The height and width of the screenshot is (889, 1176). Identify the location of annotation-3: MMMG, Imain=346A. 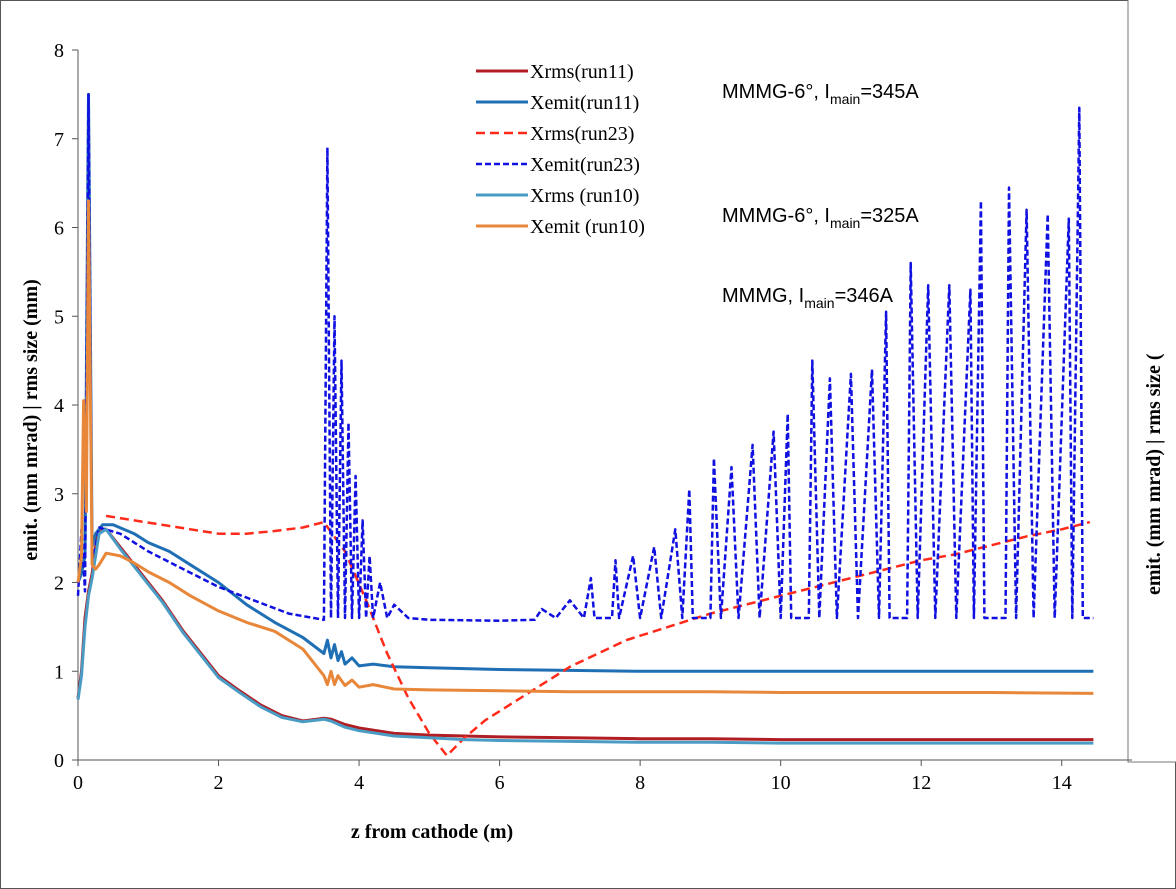
(808, 298).